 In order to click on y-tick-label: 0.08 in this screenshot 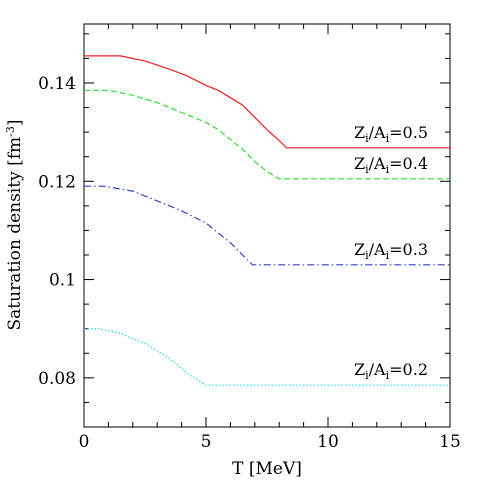, I will do `click(57, 379)`.